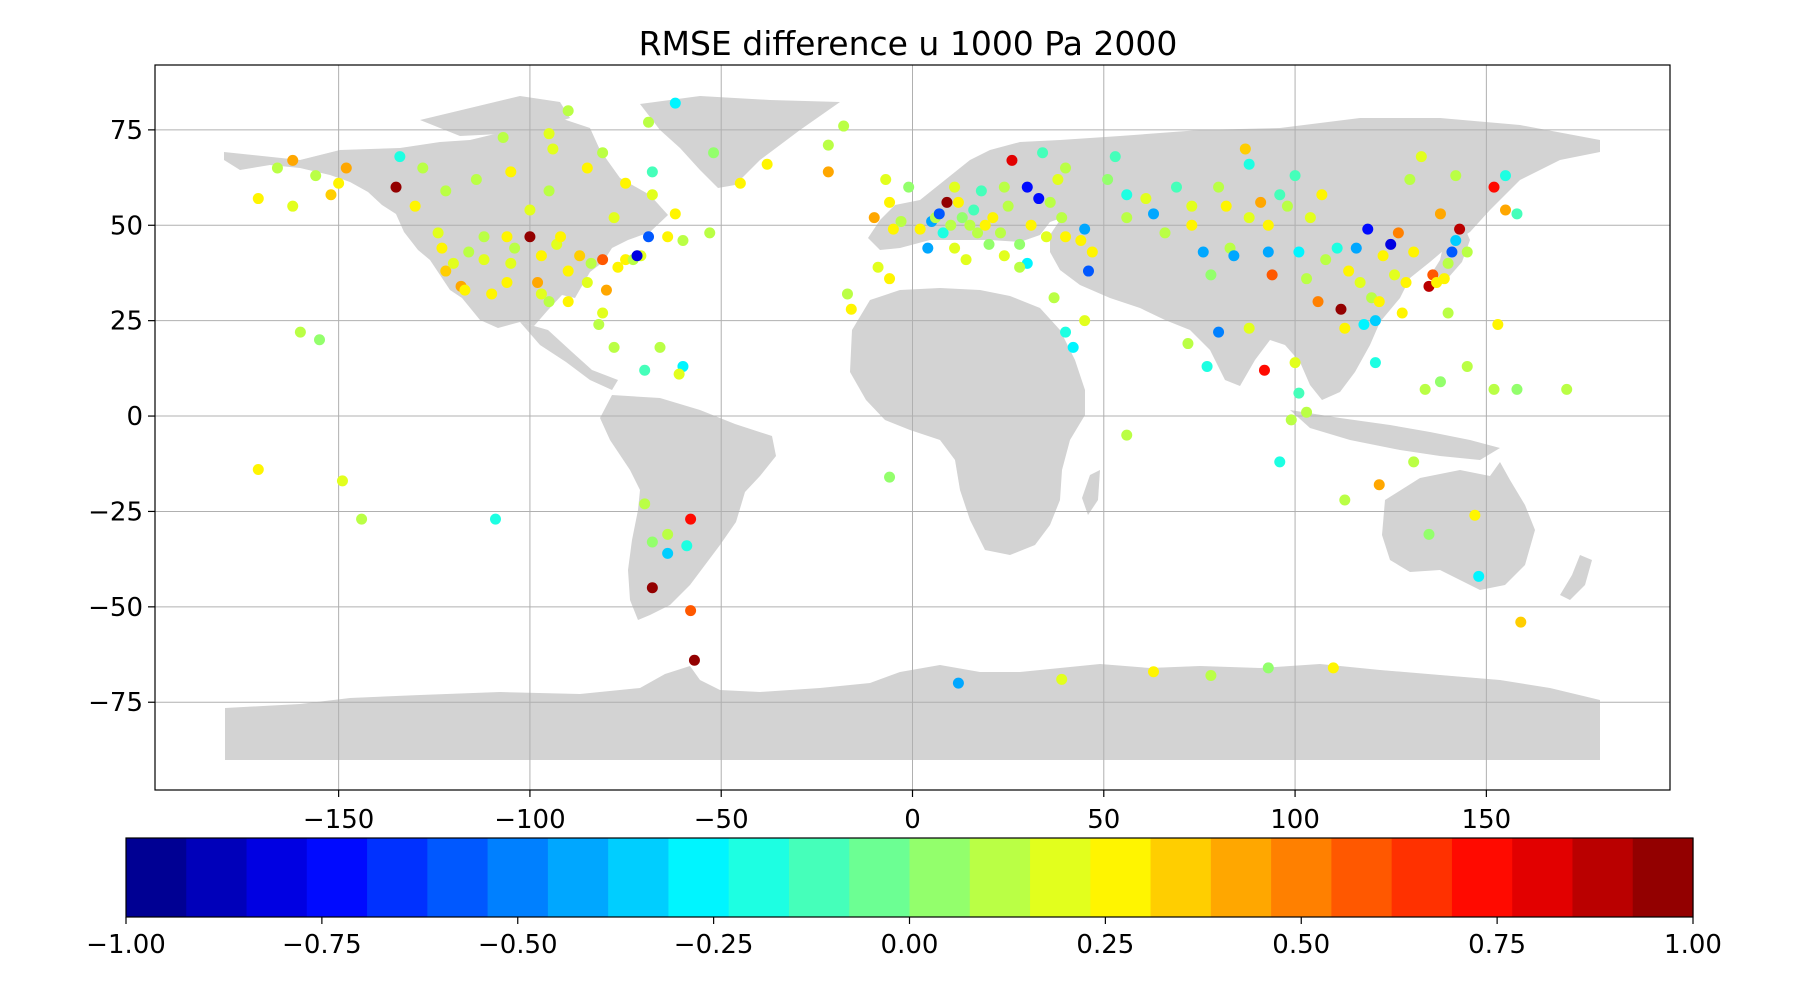 The width and height of the screenshot is (1800, 1000). Describe the element at coordinates (126, 131) in the screenshot. I see `y-tick-label: 75` at that location.